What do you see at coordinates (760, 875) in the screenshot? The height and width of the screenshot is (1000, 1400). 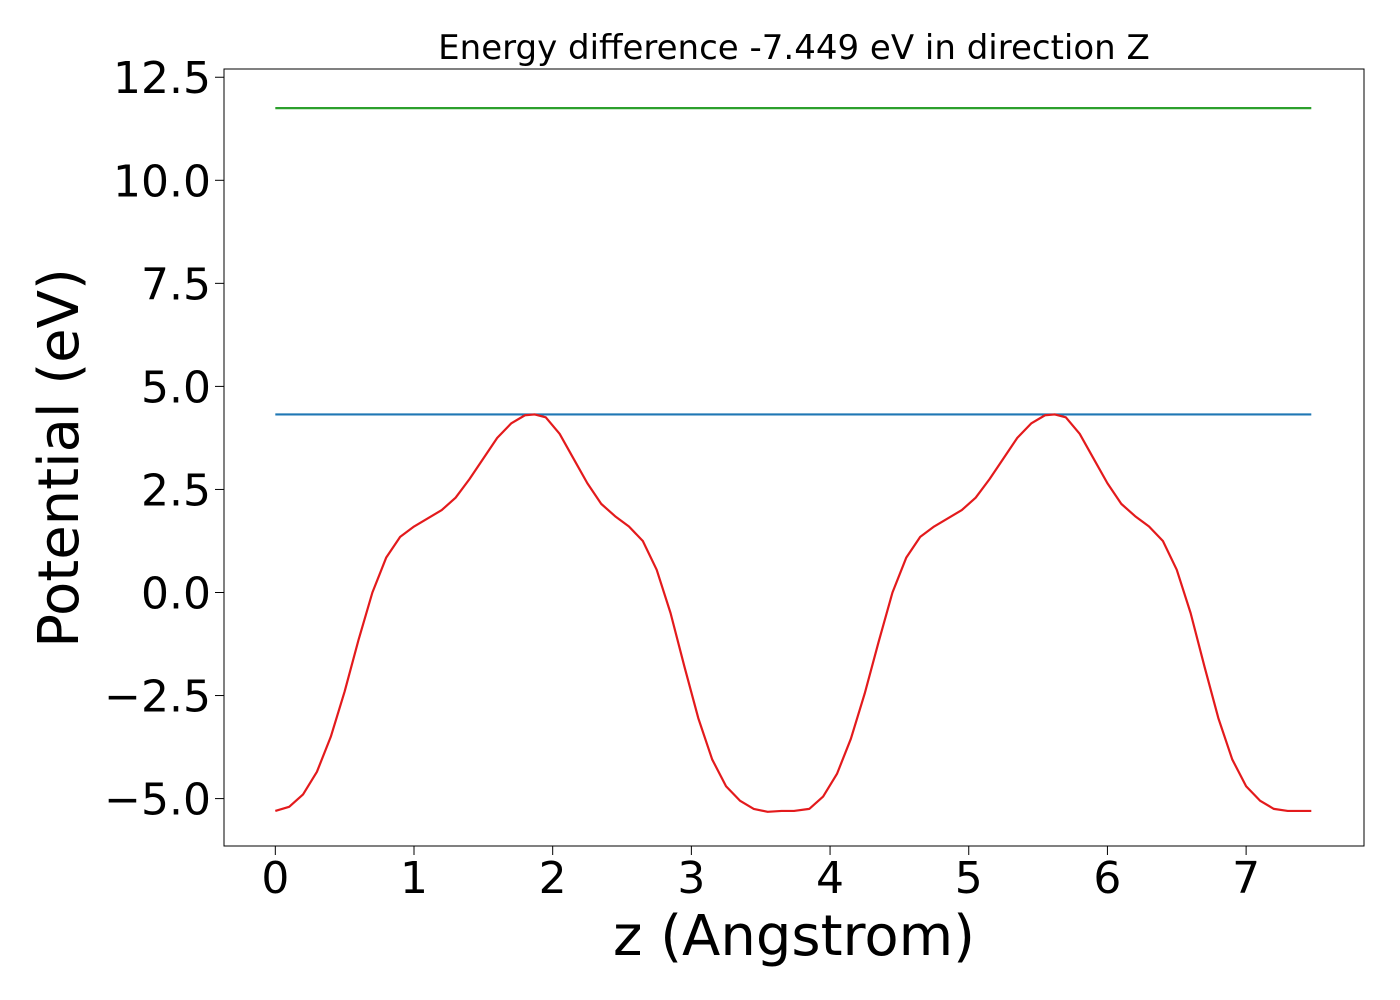 I see `x-axis: 0 1 2 3 4 5 6 7` at bounding box center [760, 875].